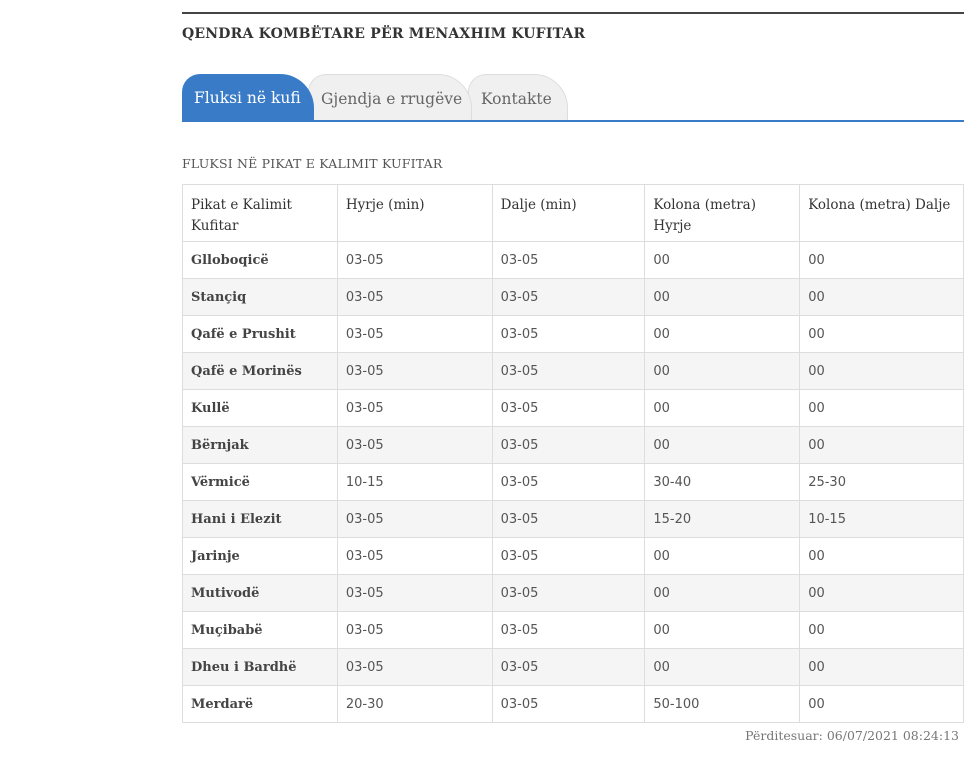  I want to click on crossing-point-name: Stançiq, so click(260, 297).